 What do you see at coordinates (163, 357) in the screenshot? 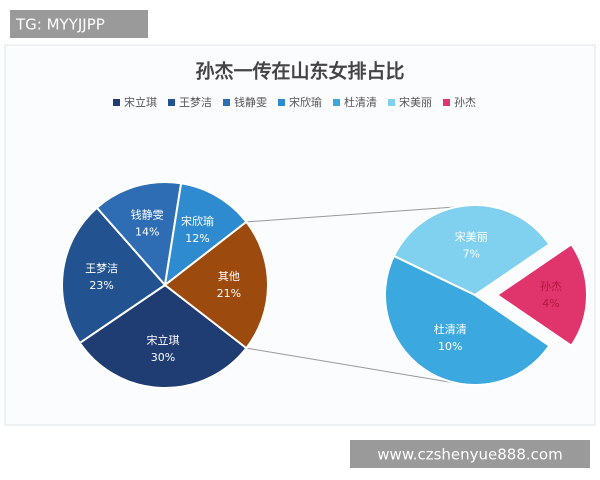
I see `slice-value: 30%` at bounding box center [163, 357].